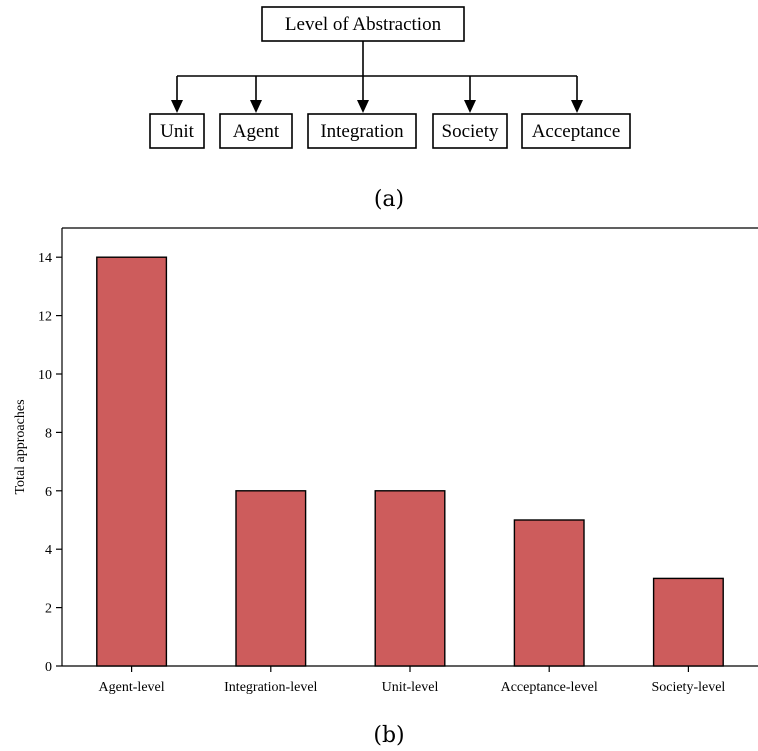 The image size is (758, 751). I want to click on child-agent: Agent, so click(256, 131).